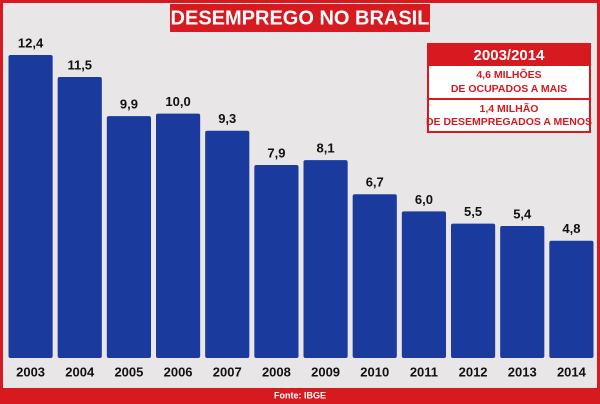  What do you see at coordinates (30, 371) in the screenshot?
I see `x-tick-label: 2003` at bounding box center [30, 371].